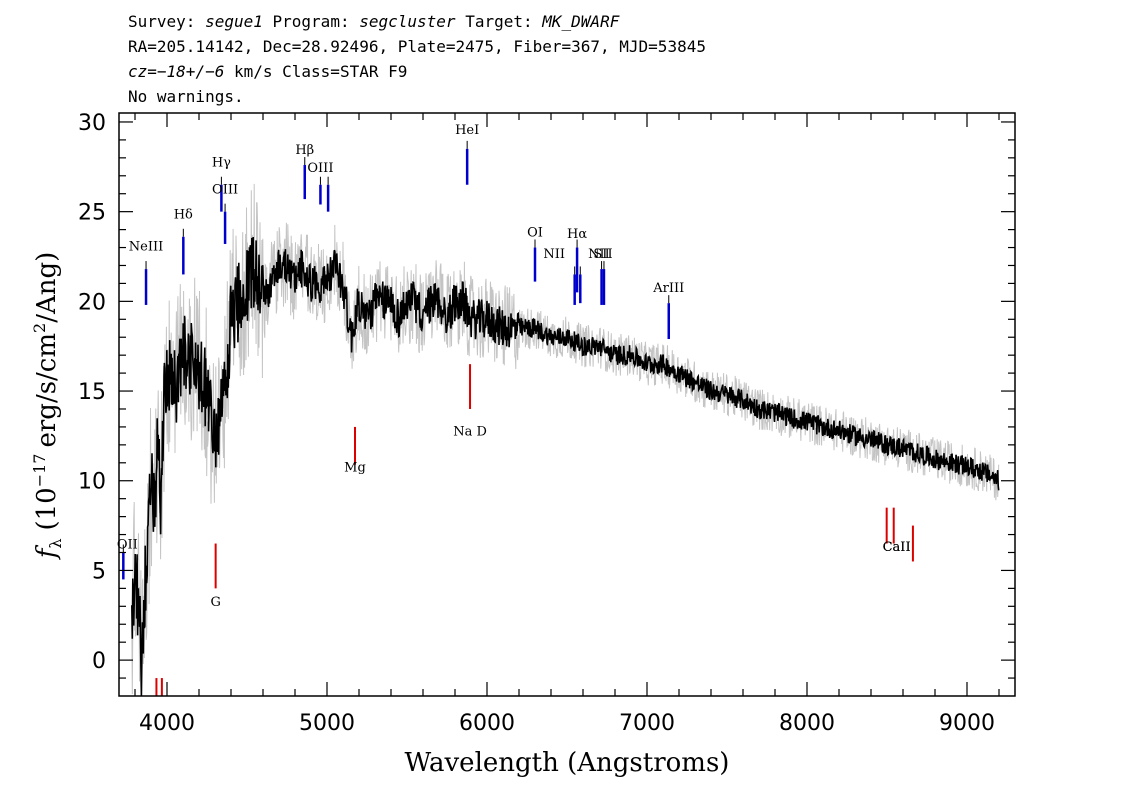 The height and width of the screenshot is (810, 1134). What do you see at coordinates (167, 723) in the screenshot?
I see `x-tick-label: 4000` at bounding box center [167, 723].